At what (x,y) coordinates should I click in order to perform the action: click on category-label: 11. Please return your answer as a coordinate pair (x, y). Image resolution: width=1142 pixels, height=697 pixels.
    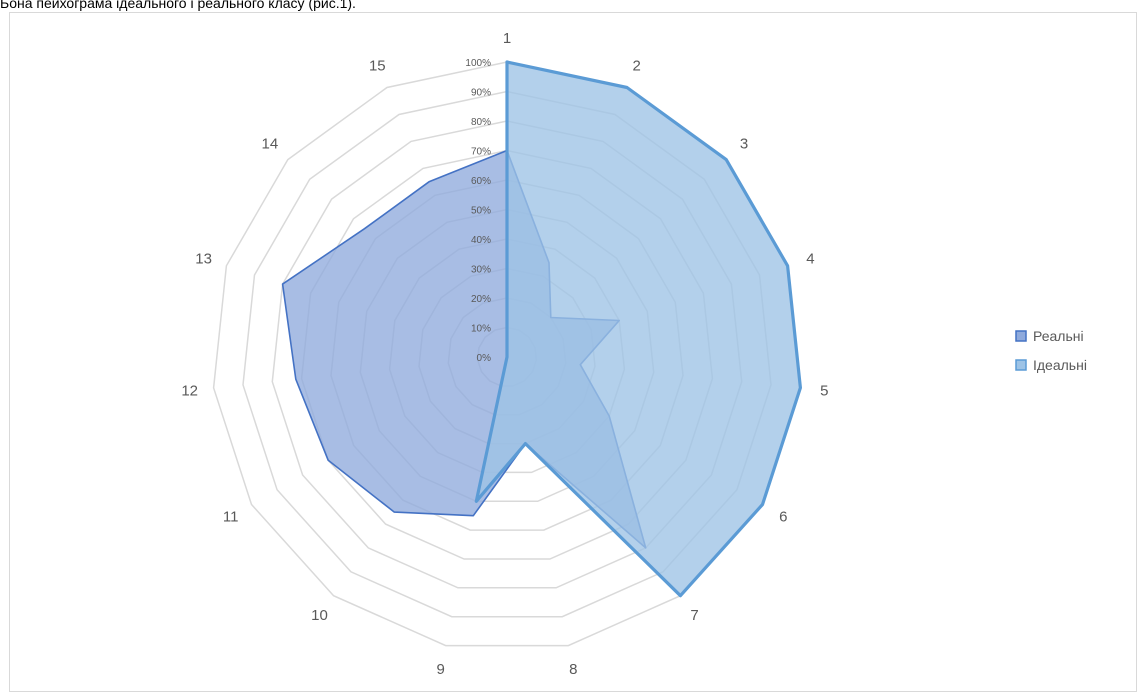
    Looking at the image, I should click on (231, 517).